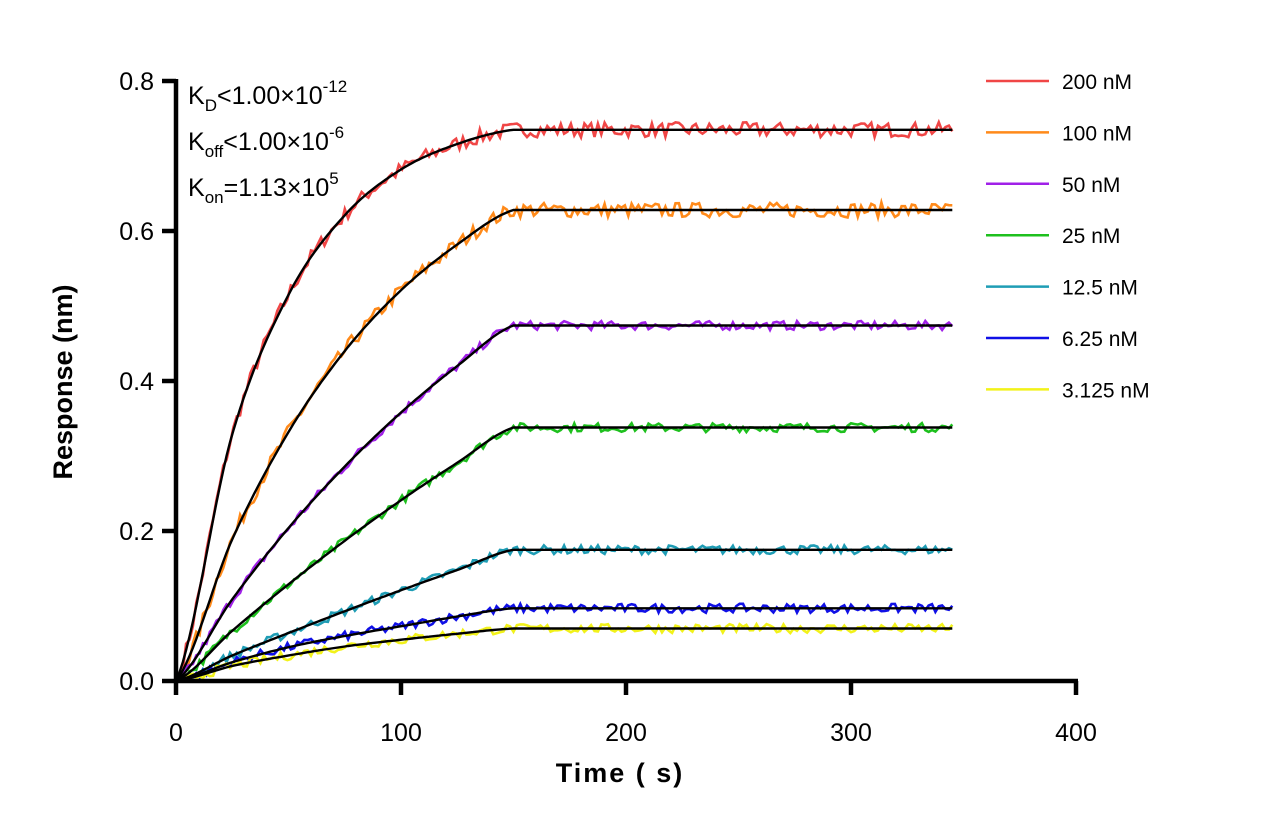 This screenshot has width=1272, height=834. I want to click on annotation-on: Kon=1.13×105, so click(263, 188).